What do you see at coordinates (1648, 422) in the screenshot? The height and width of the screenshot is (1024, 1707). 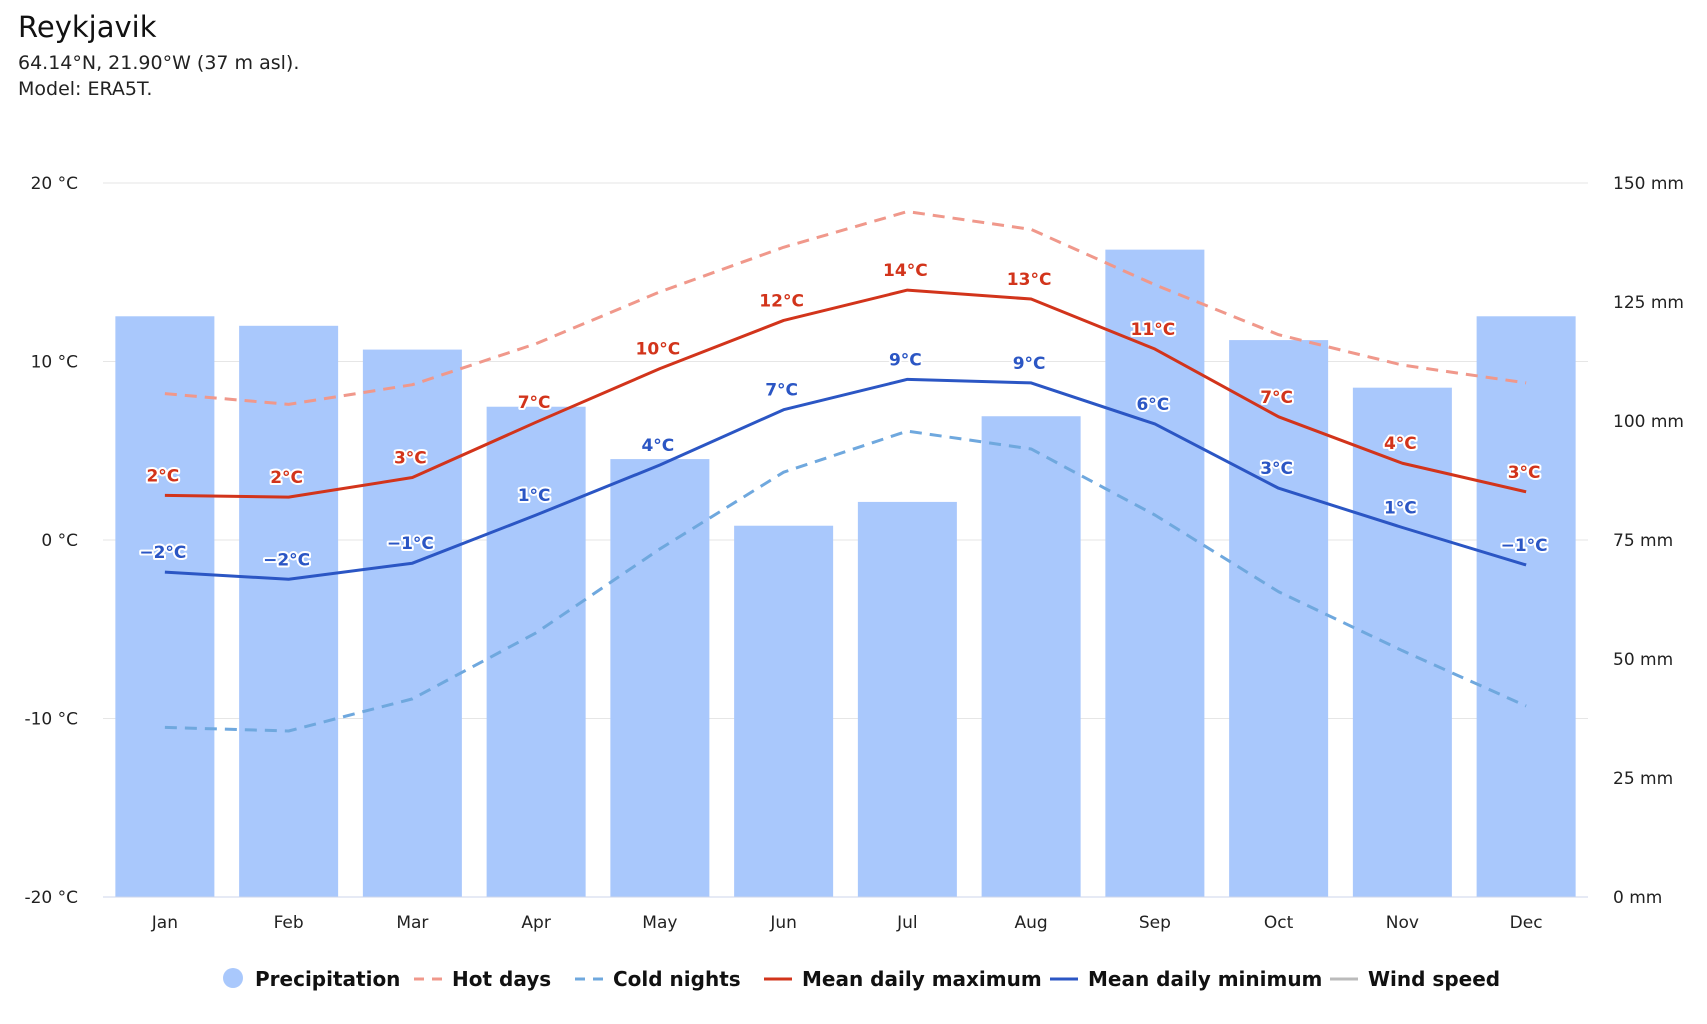 I see `y-right-tick-label: 100 mm` at bounding box center [1648, 422].